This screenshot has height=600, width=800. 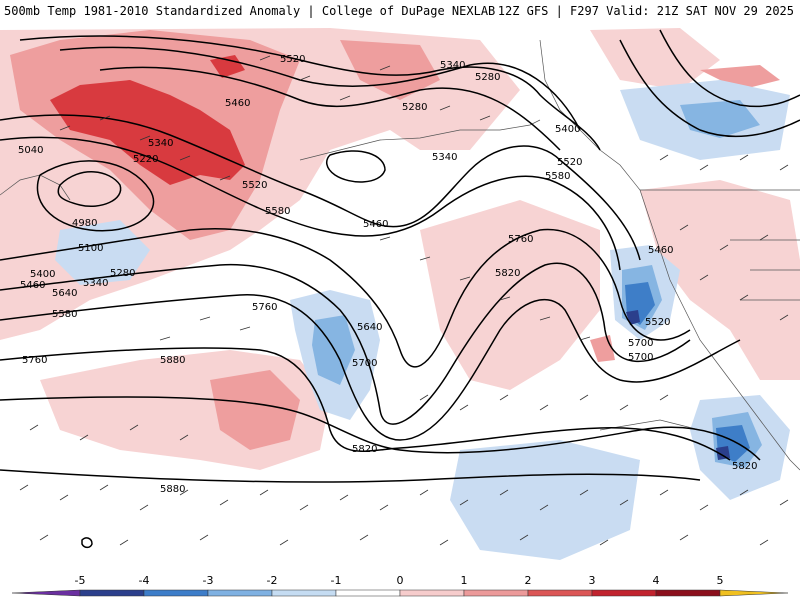 I want to click on anomaly-colorbar: -5 -4 -3 -2 -1 0 1 2 3 4 5, so click(x=400, y=584).